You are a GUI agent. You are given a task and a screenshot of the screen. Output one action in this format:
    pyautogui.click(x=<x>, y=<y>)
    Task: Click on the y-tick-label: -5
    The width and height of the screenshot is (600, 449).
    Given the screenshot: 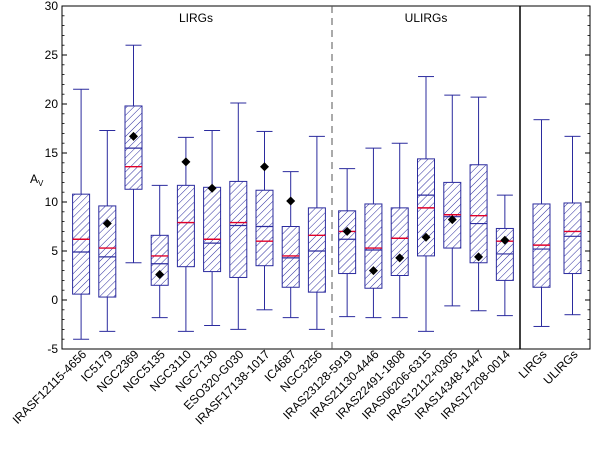 What is the action you would take?
    pyautogui.click(x=52, y=349)
    